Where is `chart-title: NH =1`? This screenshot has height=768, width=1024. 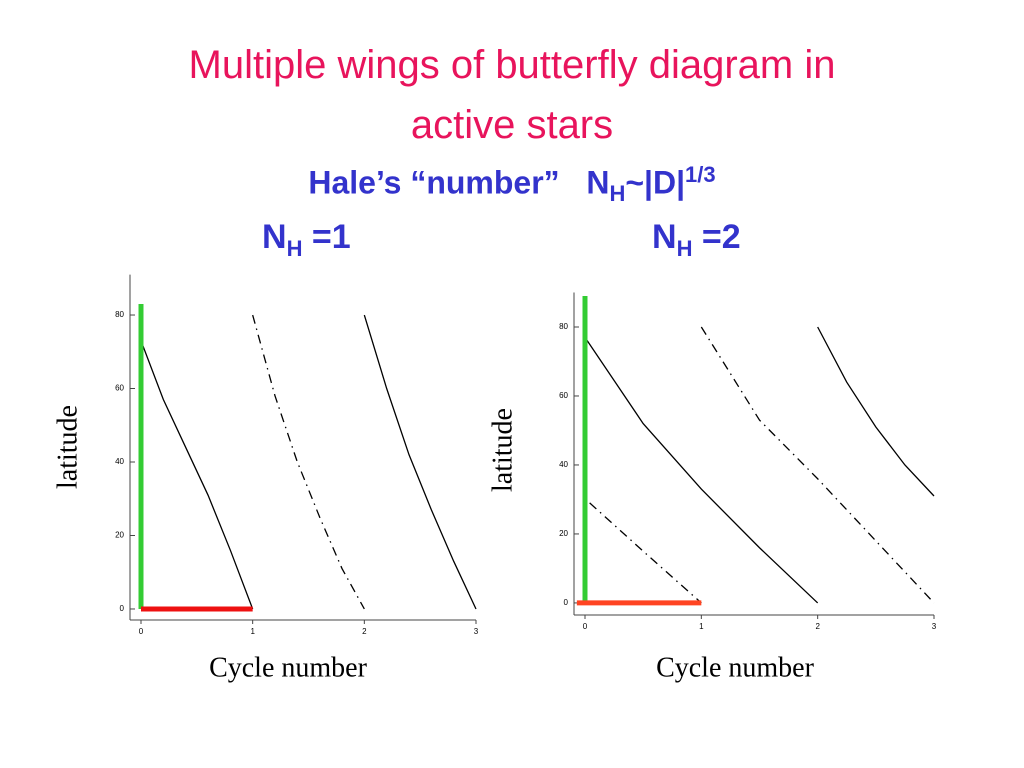 chart-title: NH =1 is located at coordinates (306, 240).